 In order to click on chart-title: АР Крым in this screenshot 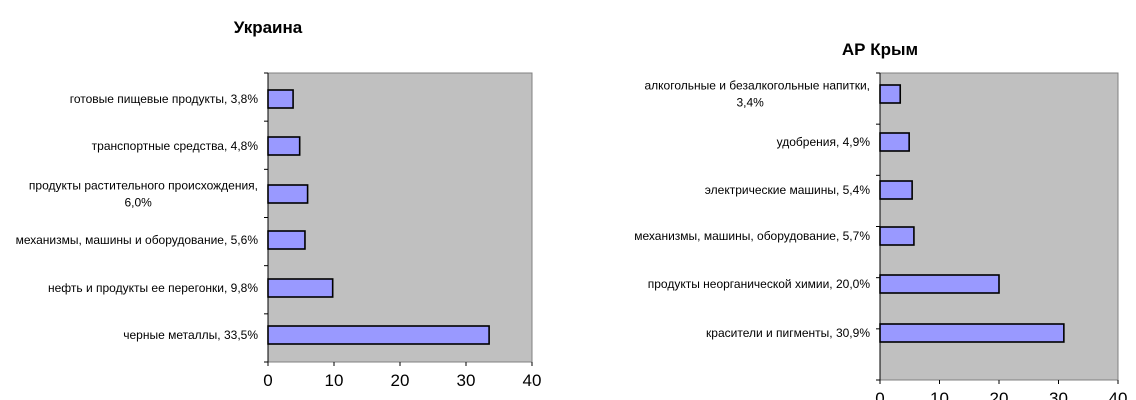, I will do `click(880, 49)`.